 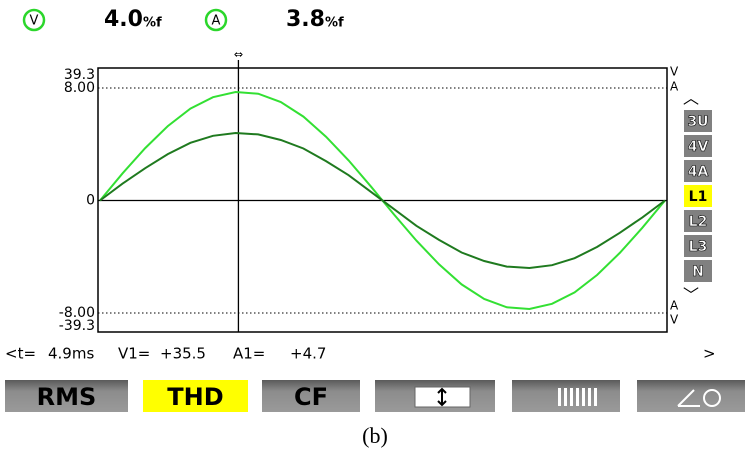 I want to click on a-unit: %f, so click(x=334, y=23).